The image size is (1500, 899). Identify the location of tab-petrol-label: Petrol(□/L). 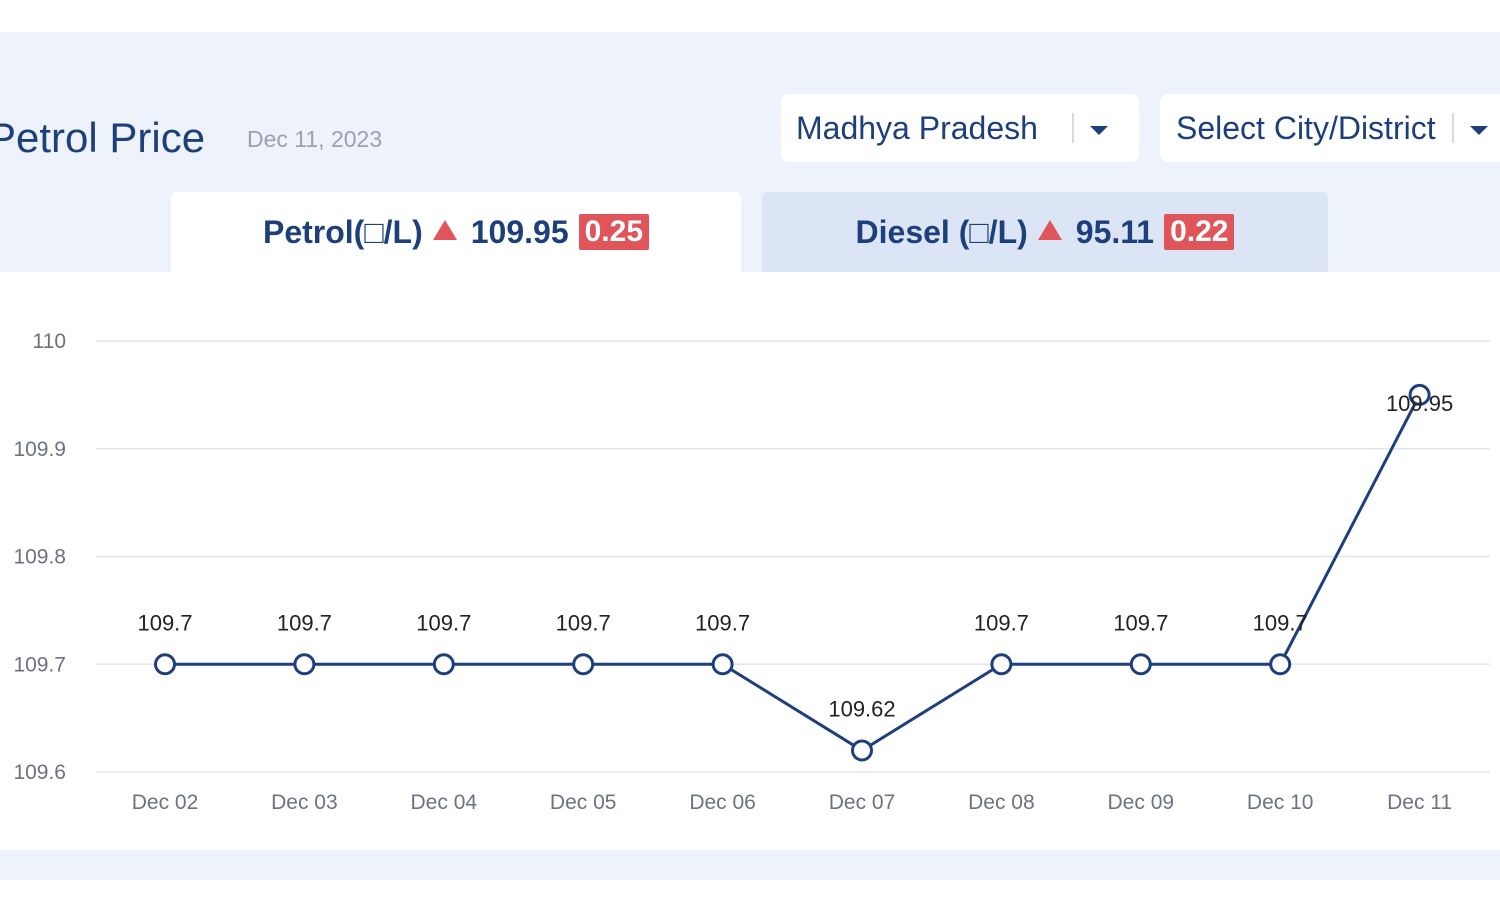
(342, 231).